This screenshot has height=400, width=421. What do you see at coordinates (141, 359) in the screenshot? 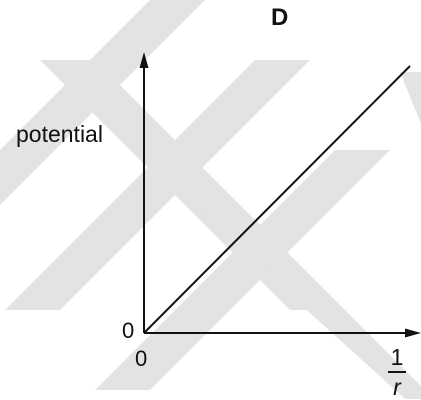
I see `x-origin-tick-label: 0` at bounding box center [141, 359].